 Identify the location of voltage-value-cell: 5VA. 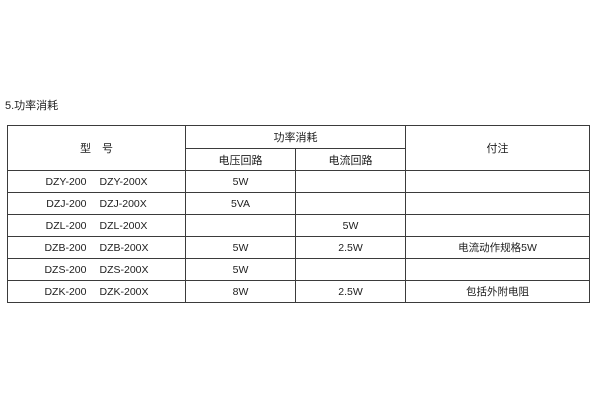
(240, 203).